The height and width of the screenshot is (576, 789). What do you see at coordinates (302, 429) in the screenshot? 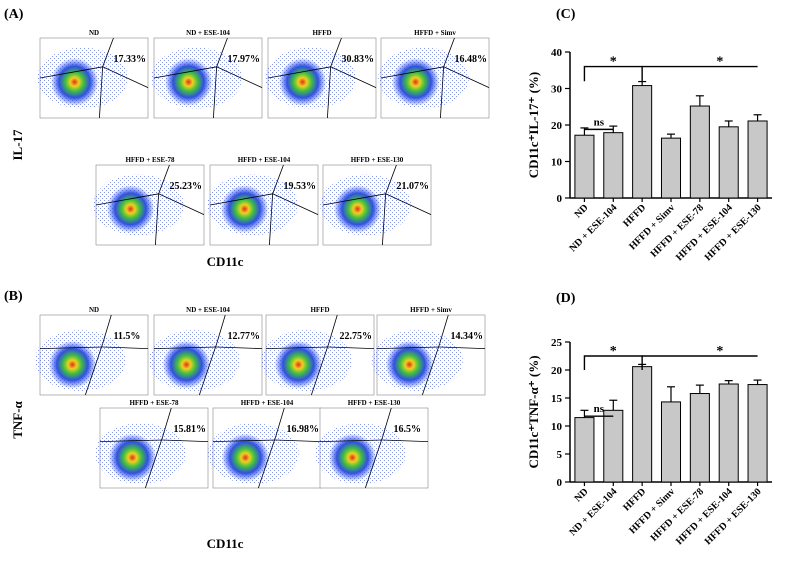
I see `gate-percent: 16.98%` at bounding box center [302, 429].